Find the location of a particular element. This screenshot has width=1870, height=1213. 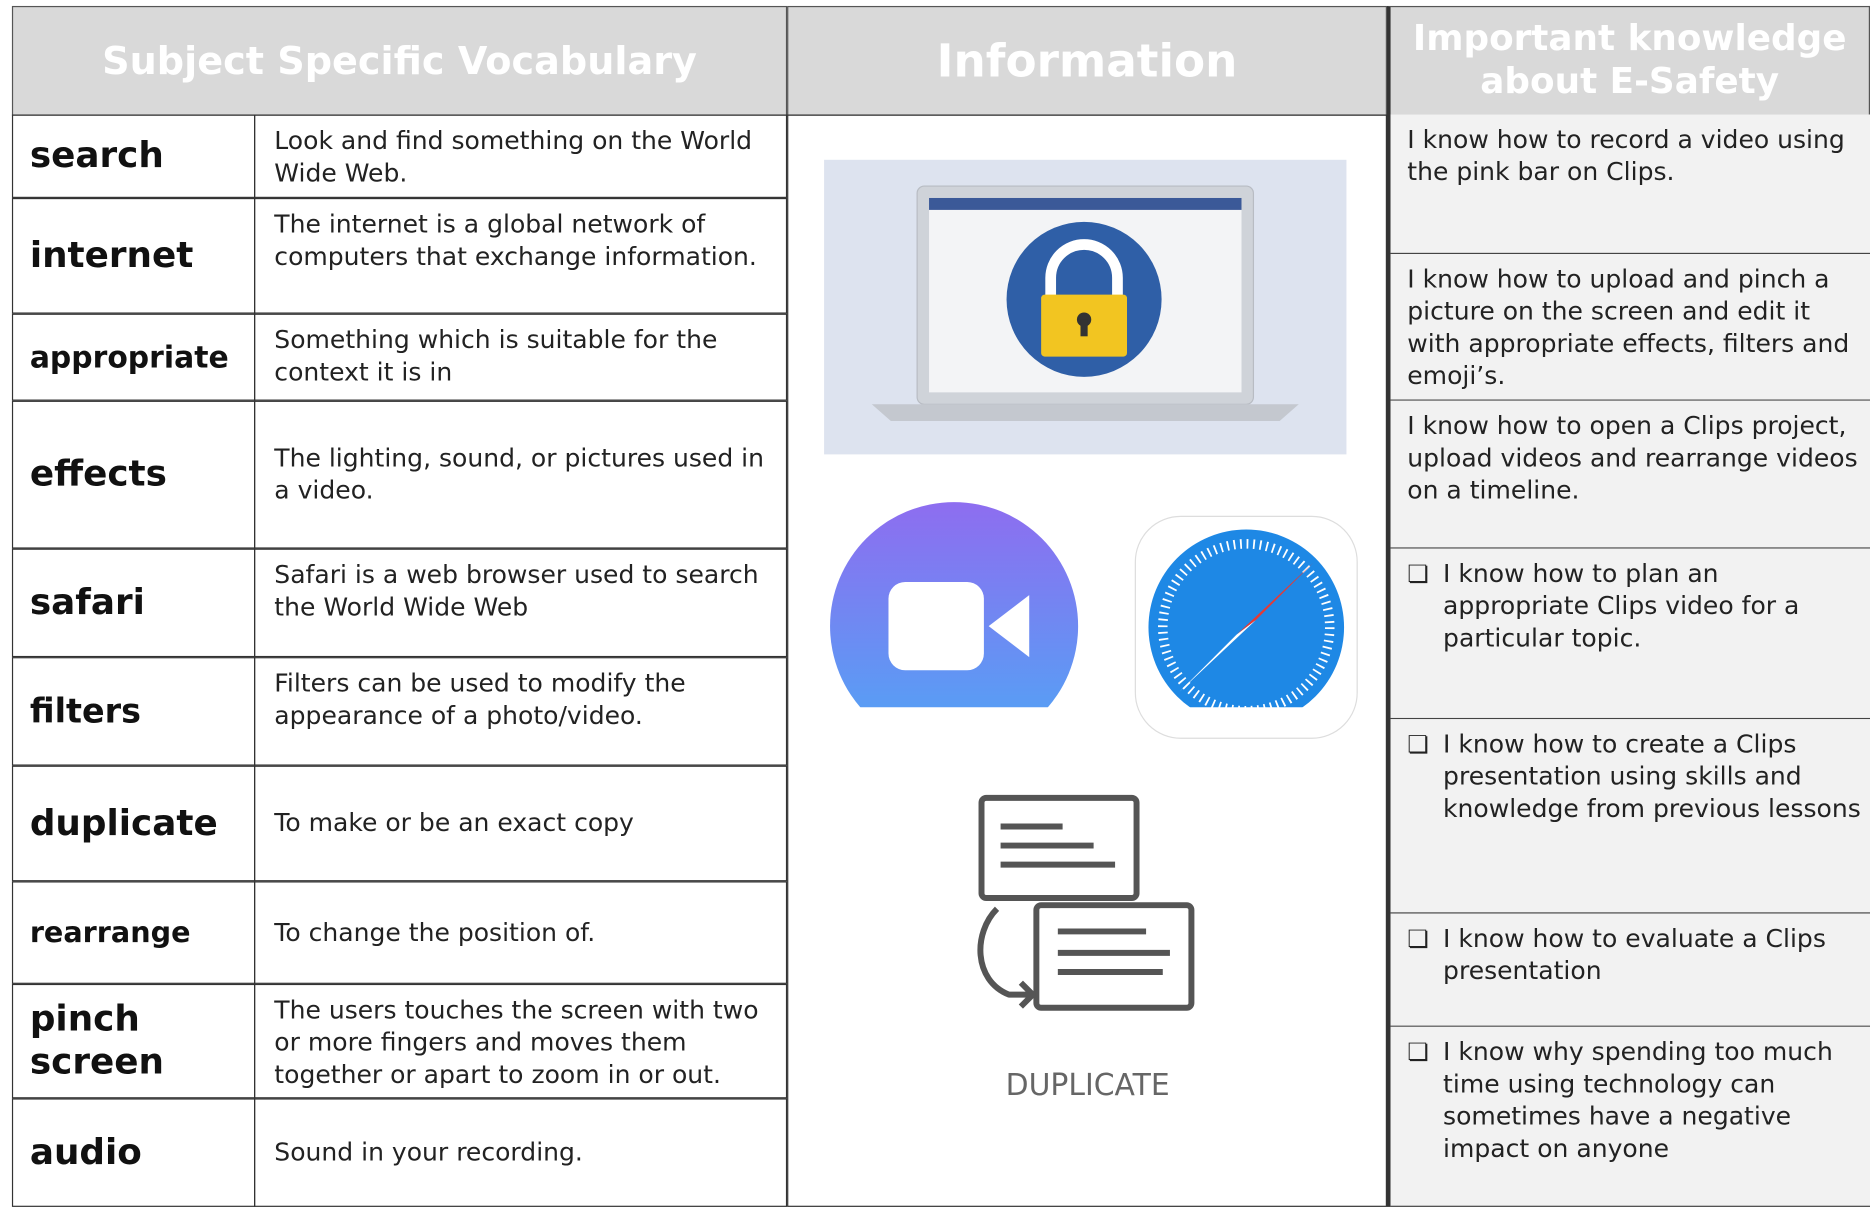

vocab-definition: Sound in your recording. is located at coordinates (521, 1152).